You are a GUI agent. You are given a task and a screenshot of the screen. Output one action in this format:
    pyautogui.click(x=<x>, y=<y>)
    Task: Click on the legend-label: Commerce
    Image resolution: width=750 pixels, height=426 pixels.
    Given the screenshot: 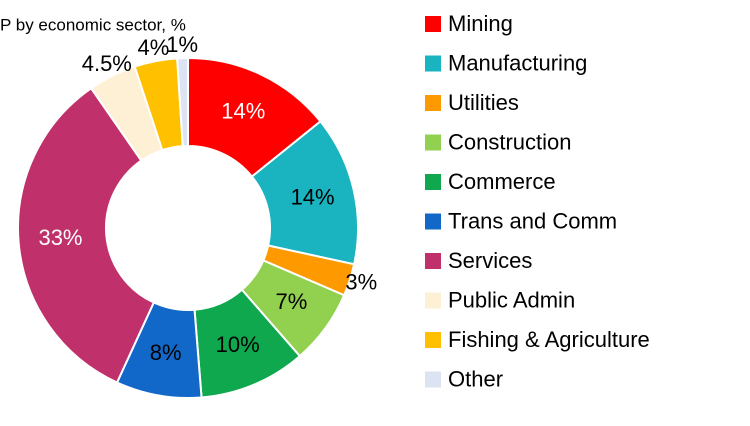 What is the action you would take?
    pyautogui.click(x=502, y=181)
    